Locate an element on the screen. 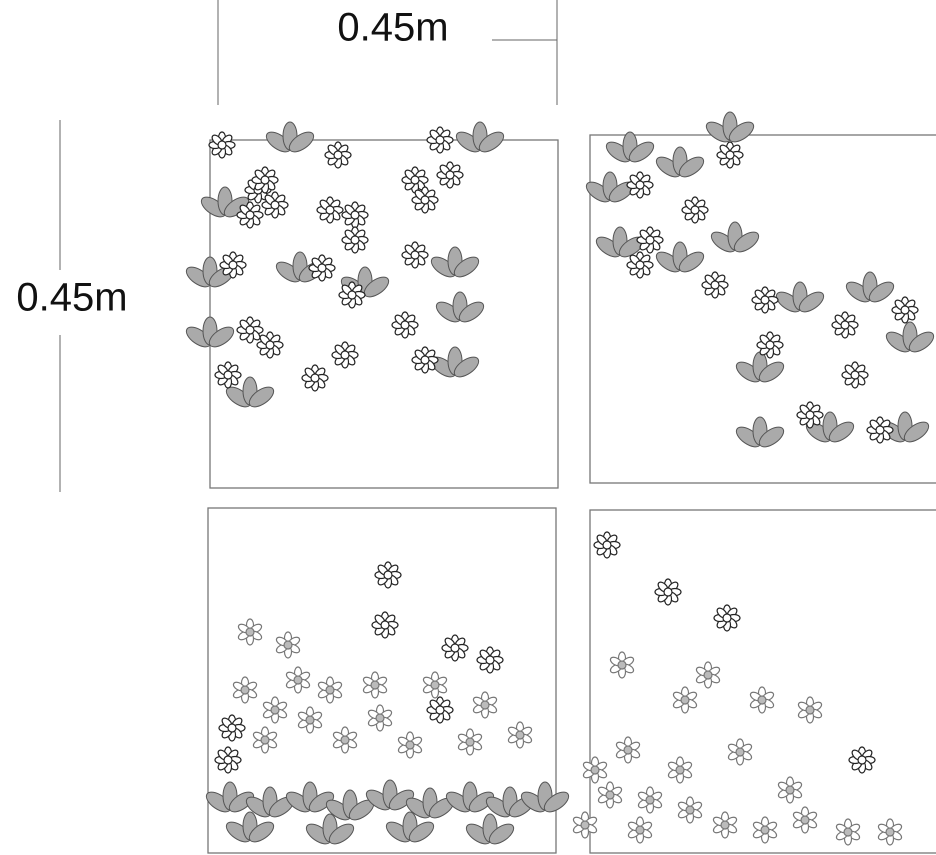 The height and width of the screenshot is (855, 936). plot-frame is located at coordinates (762, 681).